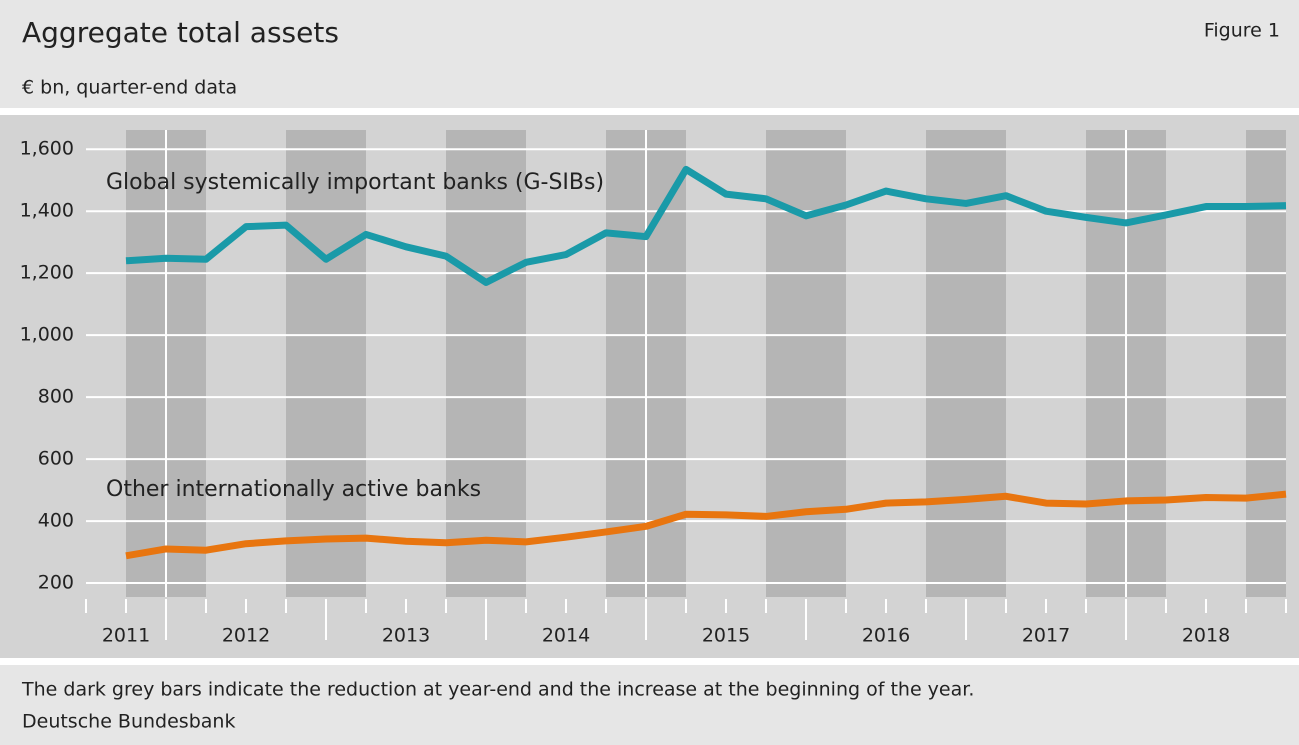  Describe the element at coordinates (180, 32) in the screenshot. I see `chart-title: Aggregate total assets` at that location.